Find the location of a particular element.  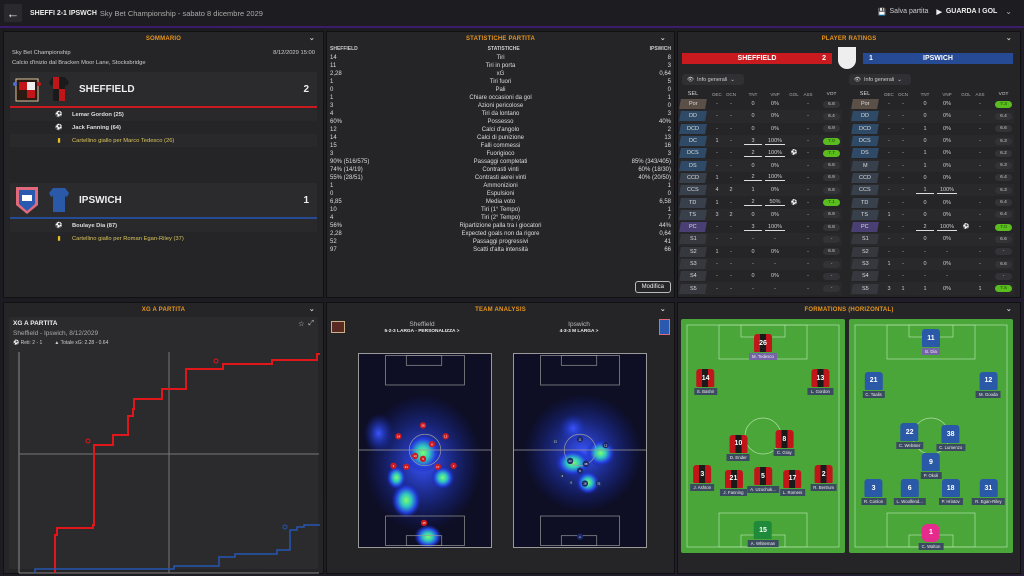

player-rating-row: DC 1 - 3 100% - 7.0 is located at coordinates (760, 141).